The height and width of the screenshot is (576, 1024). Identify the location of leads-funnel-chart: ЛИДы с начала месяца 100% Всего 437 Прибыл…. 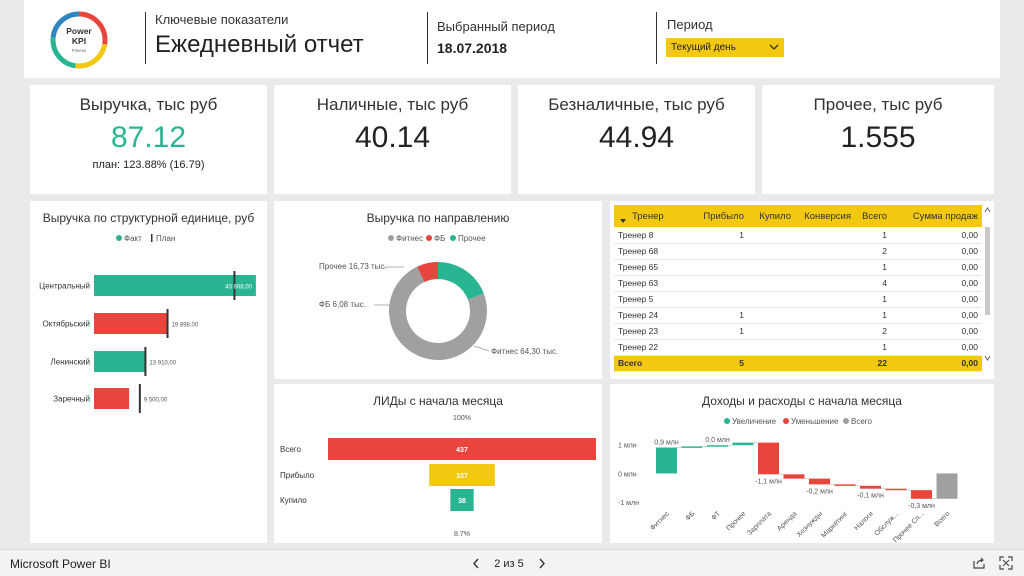
(438, 463).